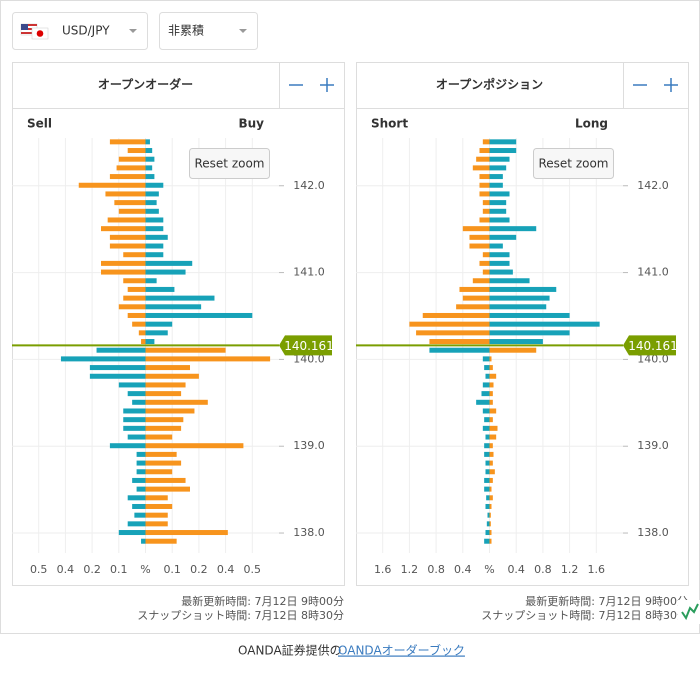 This screenshot has height=700, width=700. I want to click on price-tag, so click(649, 345).